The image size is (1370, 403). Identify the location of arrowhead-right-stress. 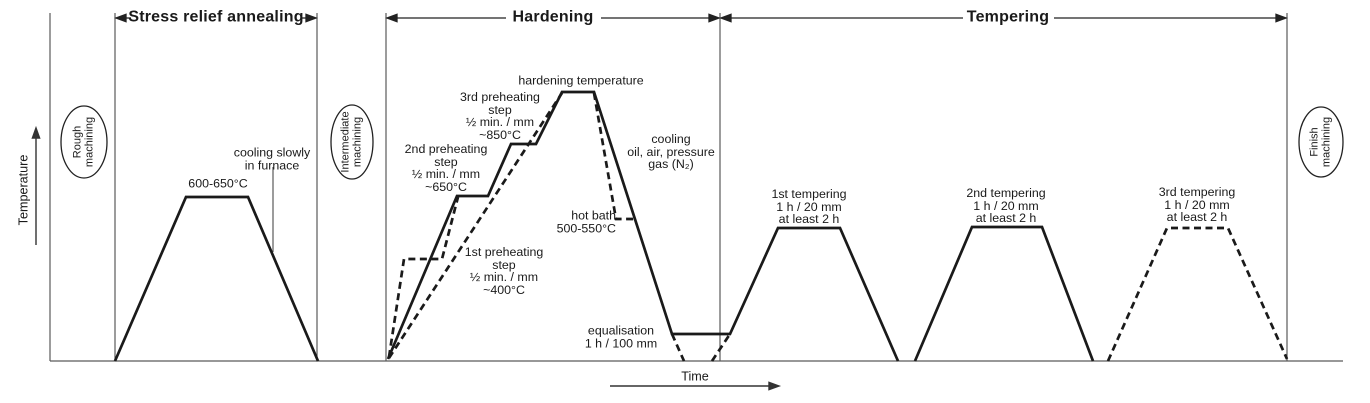
(311, 18).